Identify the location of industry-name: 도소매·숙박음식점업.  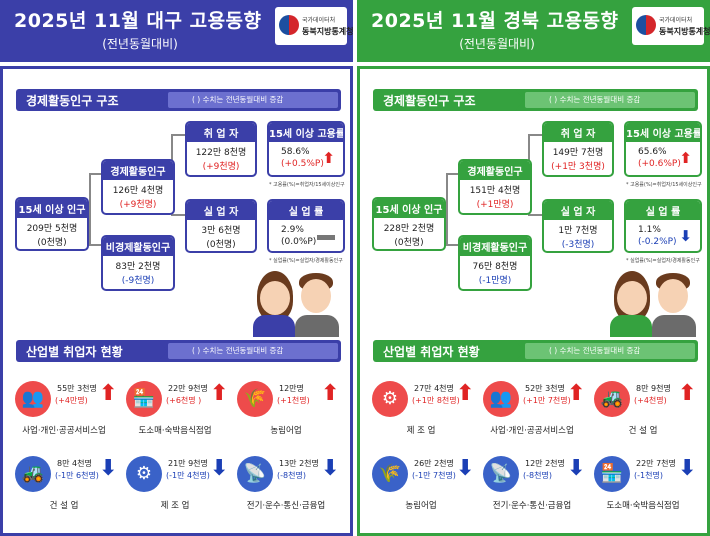
(643, 506).